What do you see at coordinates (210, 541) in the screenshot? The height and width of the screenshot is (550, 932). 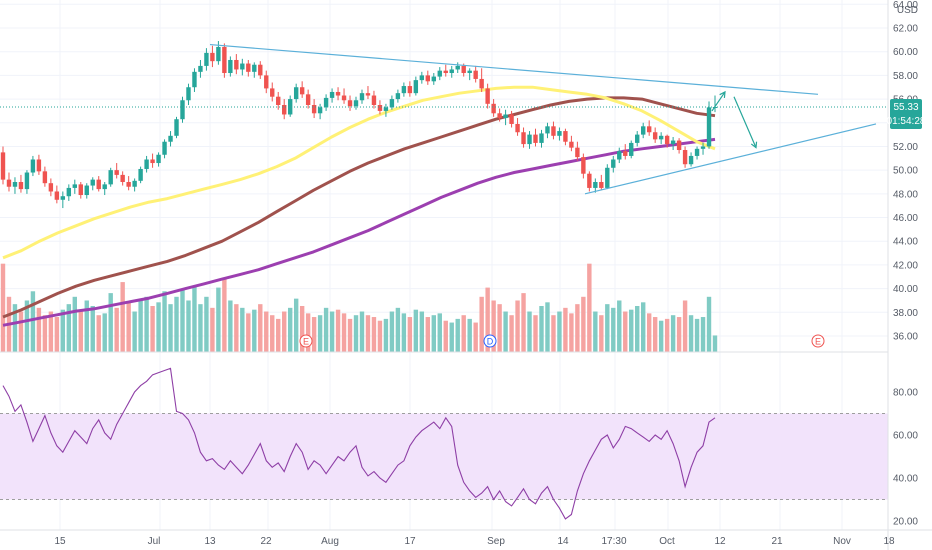 I see `time-tick-label: 13` at bounding box center [210, 541].